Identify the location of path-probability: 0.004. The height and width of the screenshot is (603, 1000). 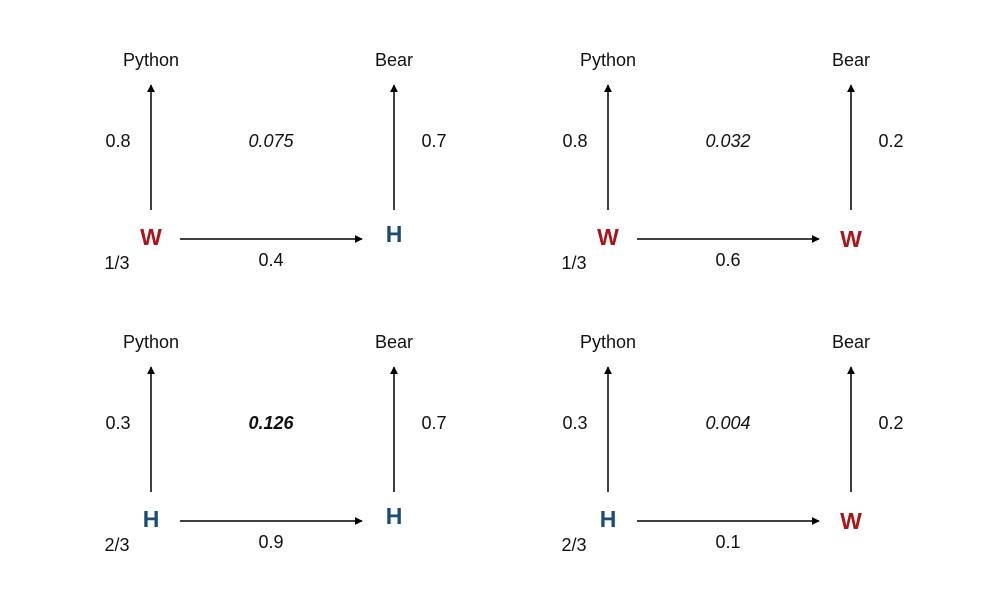
(727, 423).